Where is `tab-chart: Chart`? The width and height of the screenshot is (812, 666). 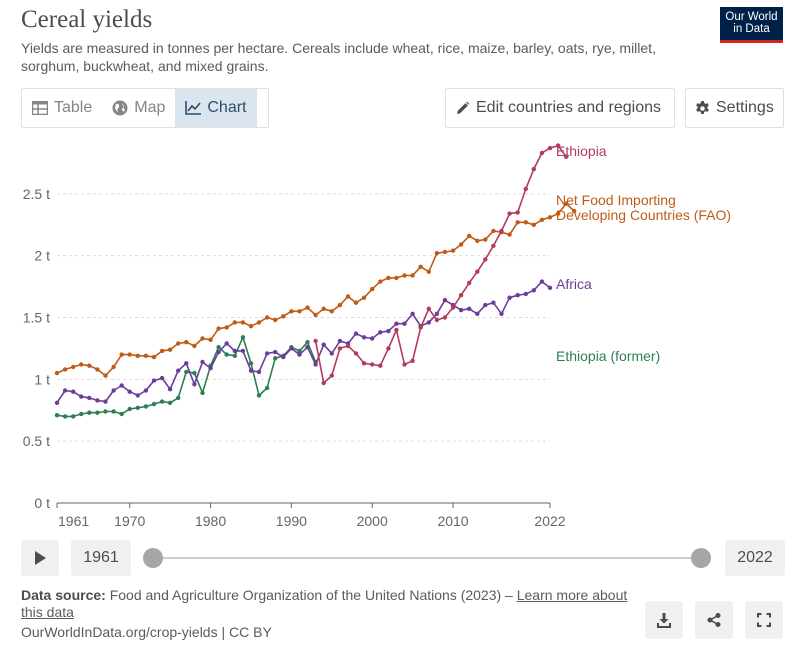 tab-chart: Chart is located at coordinates (216, 108).